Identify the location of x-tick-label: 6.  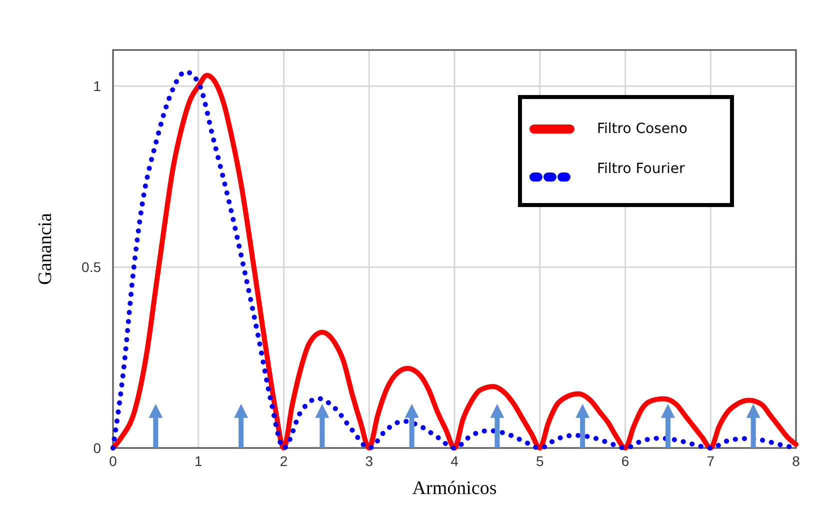
(625, 461).